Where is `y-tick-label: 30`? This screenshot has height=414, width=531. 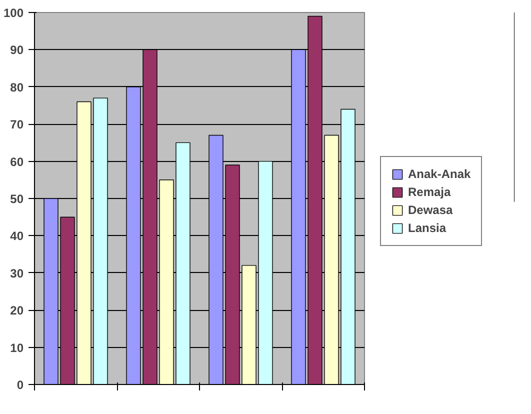 y-tick-label: 30 is located at coordinates (17, 273).